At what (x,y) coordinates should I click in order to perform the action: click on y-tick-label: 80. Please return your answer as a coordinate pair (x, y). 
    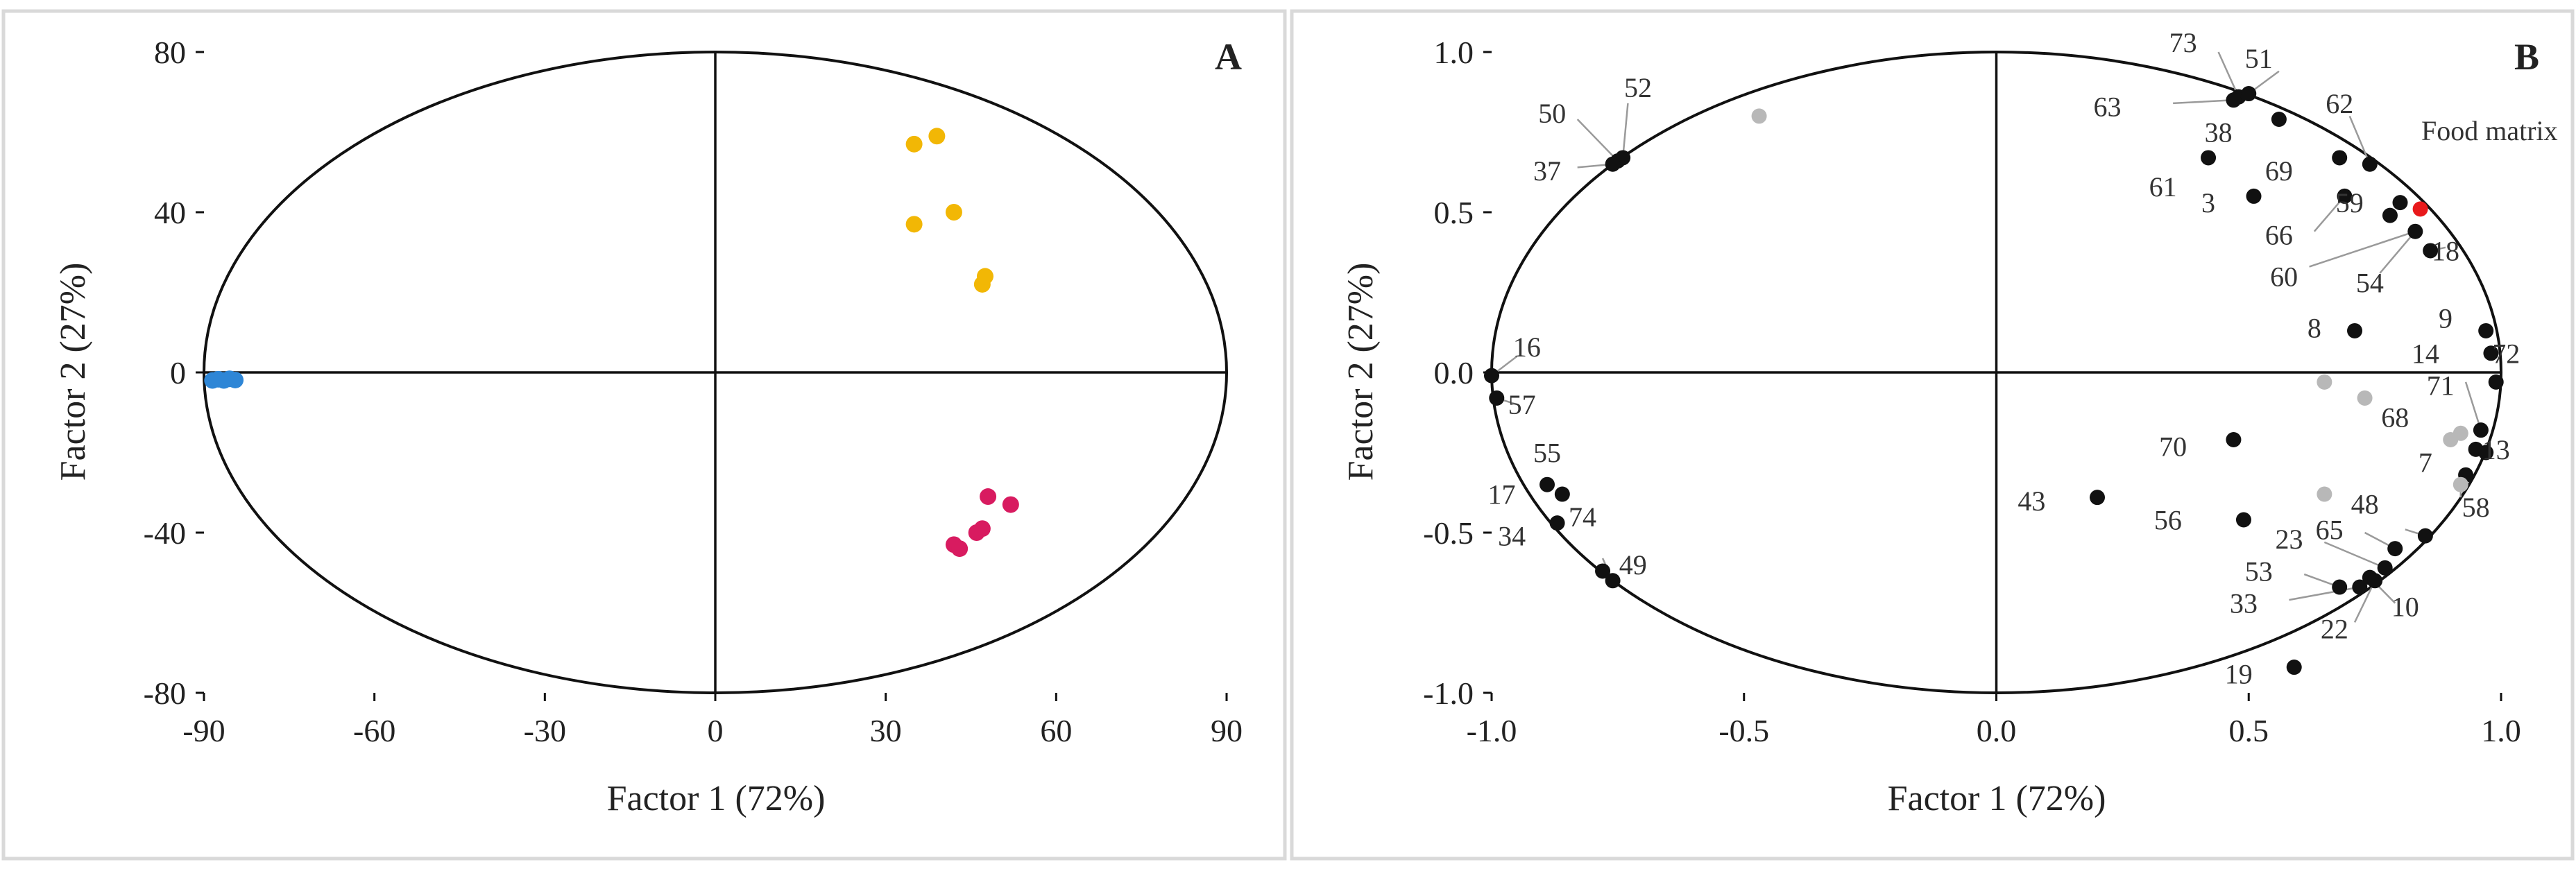
    Looking at the image, I should click on (170, 52).